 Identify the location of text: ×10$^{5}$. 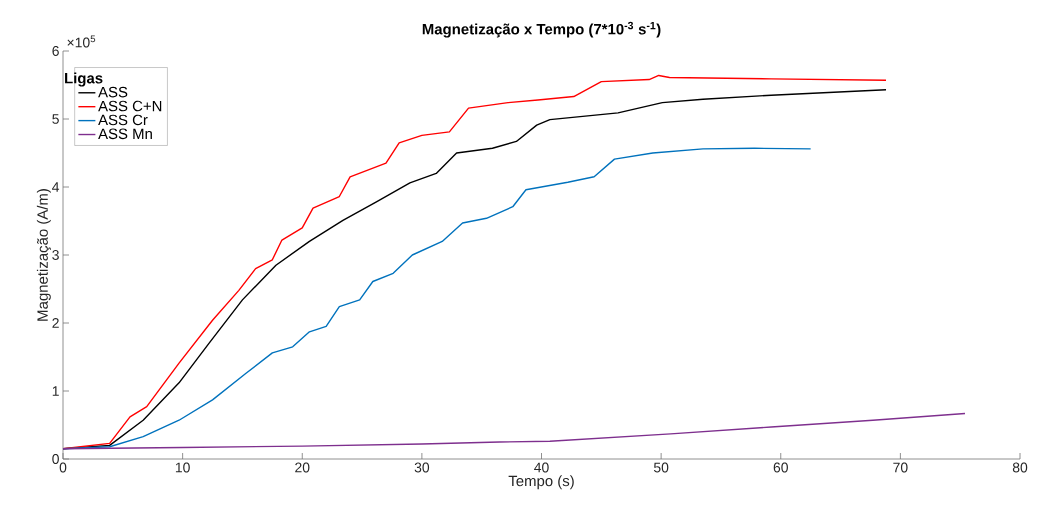
(81, 41).